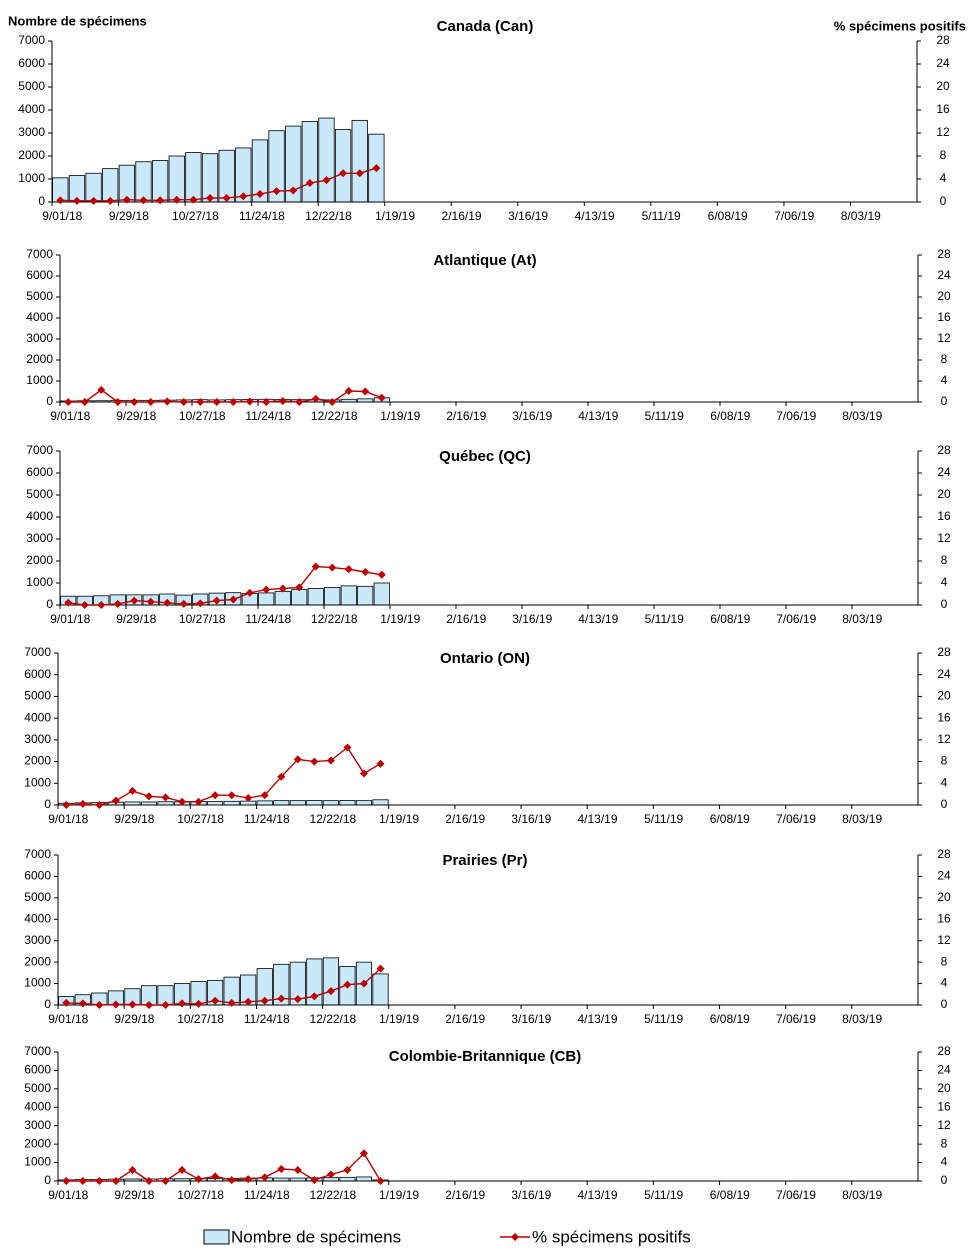 The image size is (970, 1259). Describe the element at coordinates (861, 216) in the screenshot. I see `x-tick-label: 8/03/19` at that location.